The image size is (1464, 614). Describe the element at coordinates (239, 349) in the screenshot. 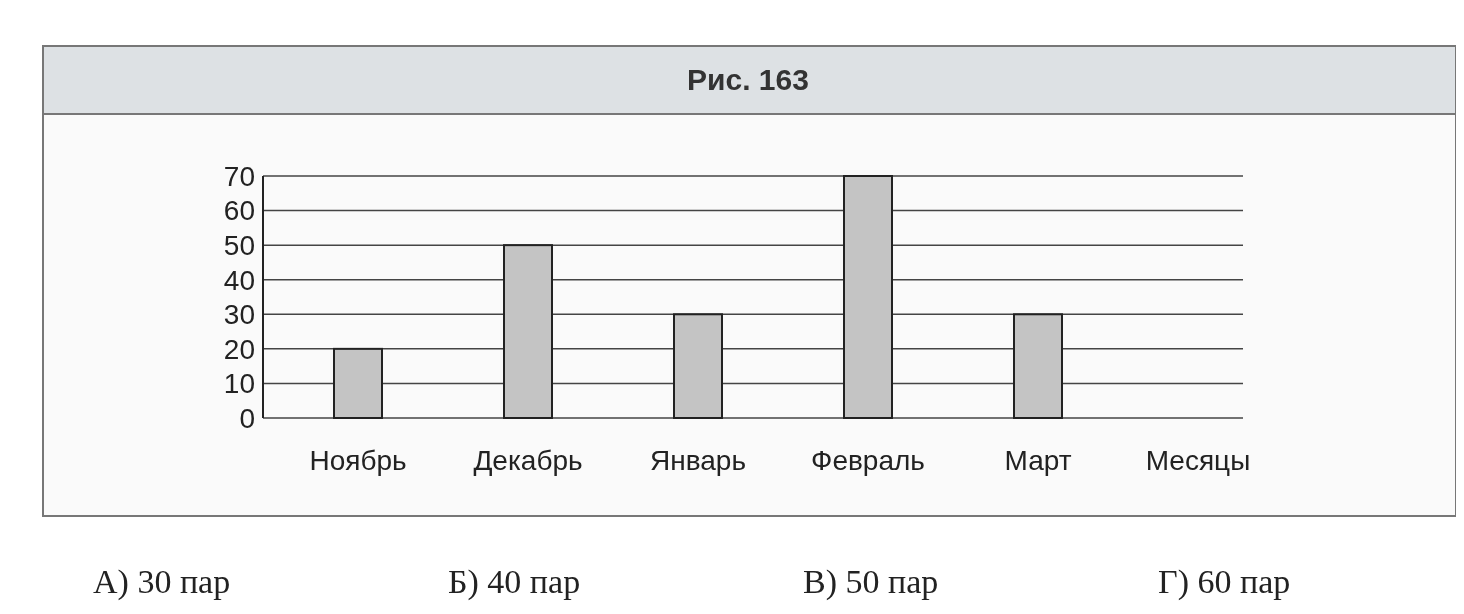

I see `y-tick-label: 20` at that location.